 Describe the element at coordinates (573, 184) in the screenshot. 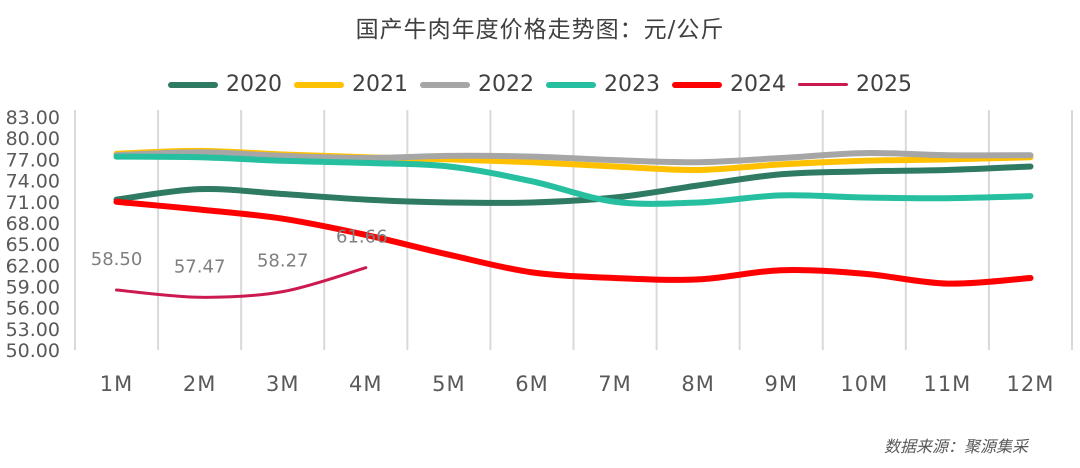

I see `series-line-2020` at that location.